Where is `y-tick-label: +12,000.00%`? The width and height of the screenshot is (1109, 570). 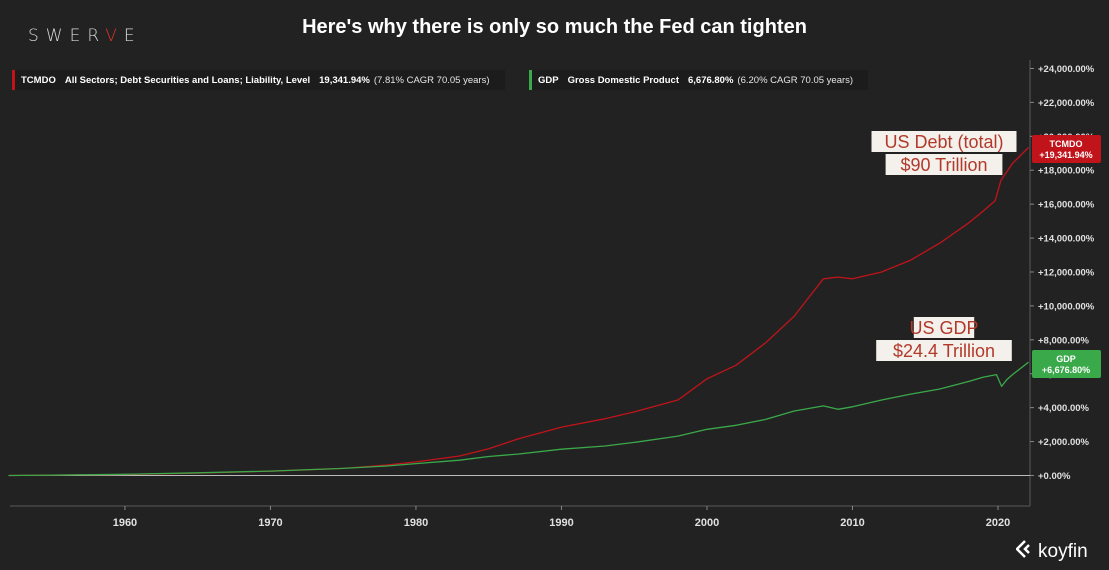 y-tick-label: +12,000.00% is located at coordinates (1066, 272).